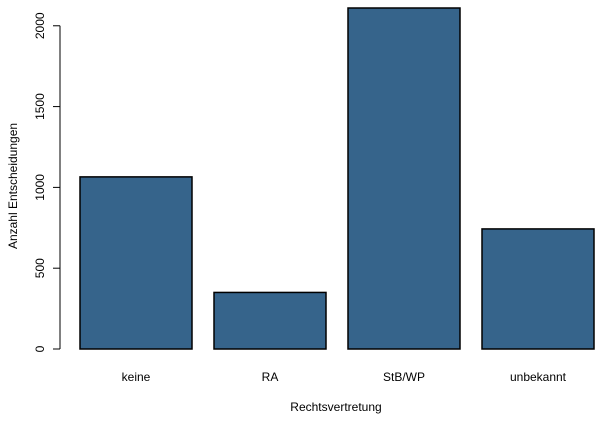  I want to click on x-tick-label: keine, so click(136, 377).